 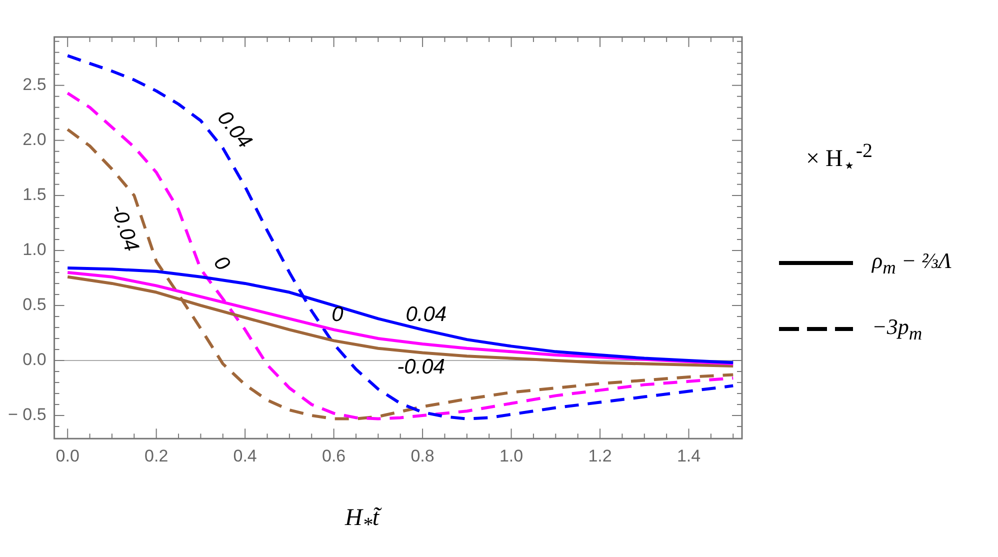 What do you see at coordinates (897, 329) in the screenshot?
I see `text: −3p$_{m}$` at bounding box center [897, 329].